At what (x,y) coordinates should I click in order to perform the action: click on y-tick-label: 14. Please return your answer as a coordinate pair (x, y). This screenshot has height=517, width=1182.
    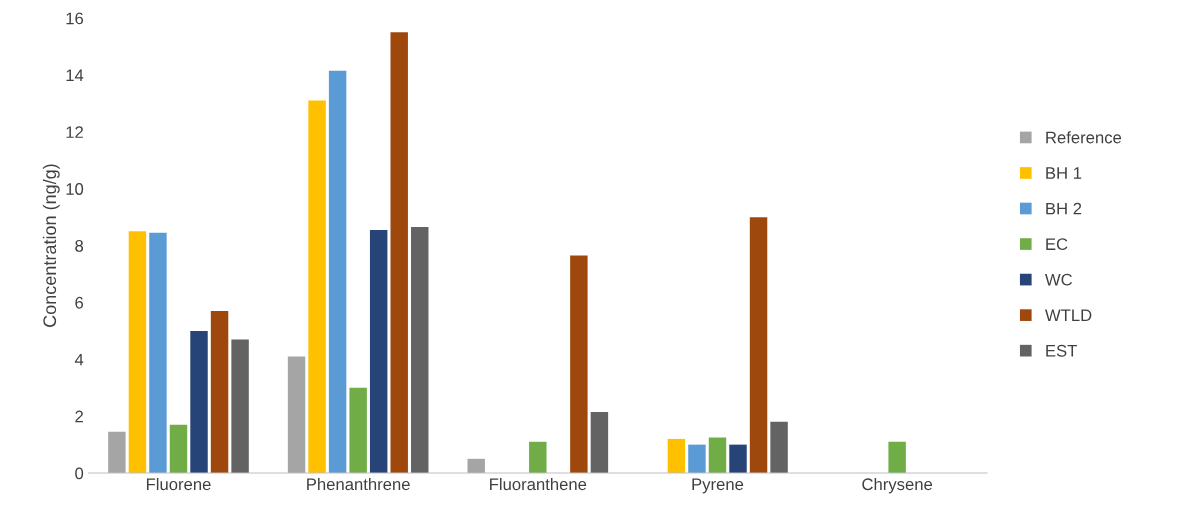
    Looking at the image, I should click on (75, 75).